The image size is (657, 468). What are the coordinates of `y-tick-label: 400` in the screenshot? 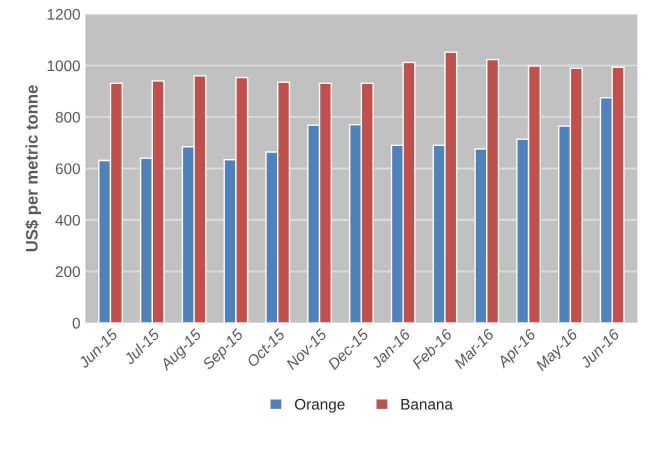 It's located at (67, 220).